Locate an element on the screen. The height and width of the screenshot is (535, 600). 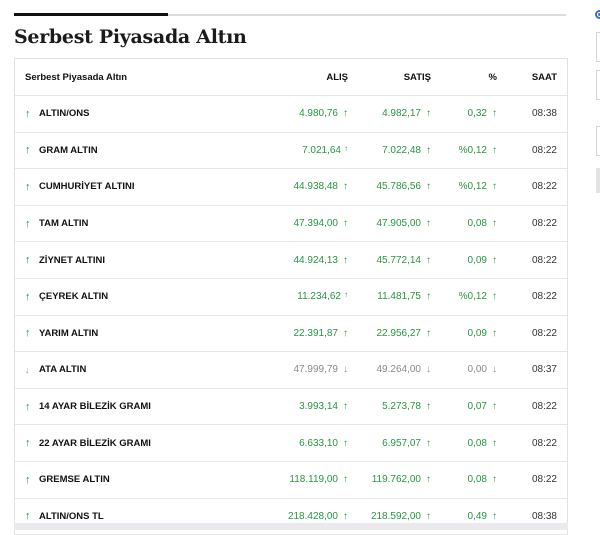
row-name: ↑ GRAM ALTIN is located at coordinates (140, 150).